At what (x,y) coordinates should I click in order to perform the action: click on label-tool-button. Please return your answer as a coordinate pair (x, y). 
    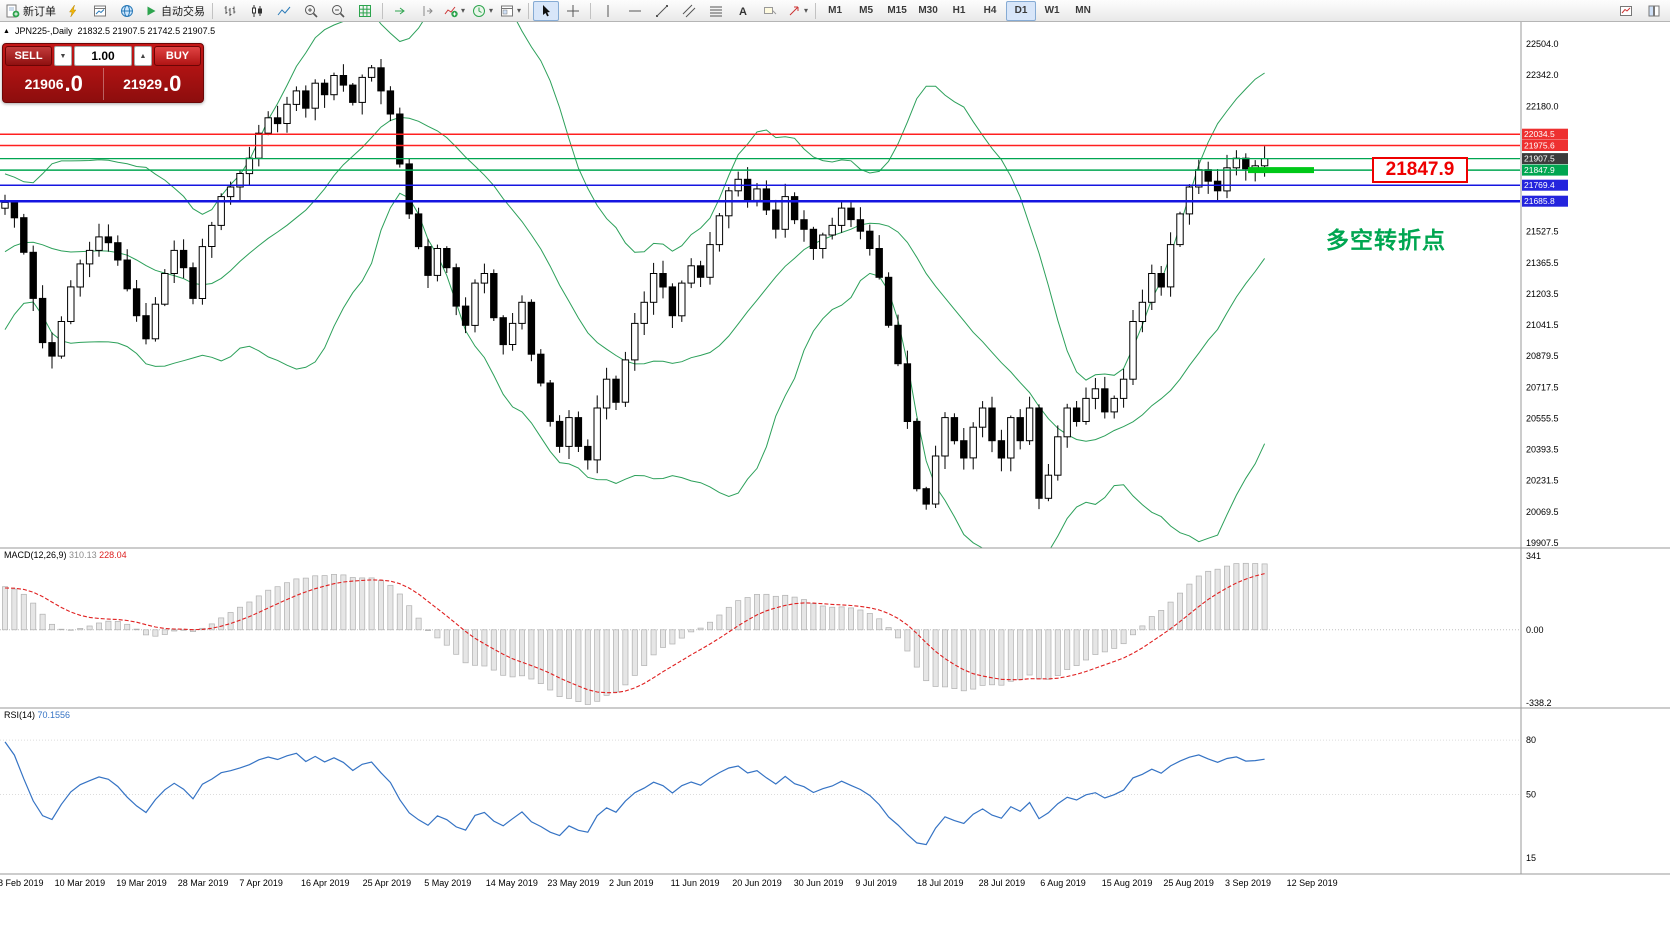
    Looking at the image, I should click on (770, 11).